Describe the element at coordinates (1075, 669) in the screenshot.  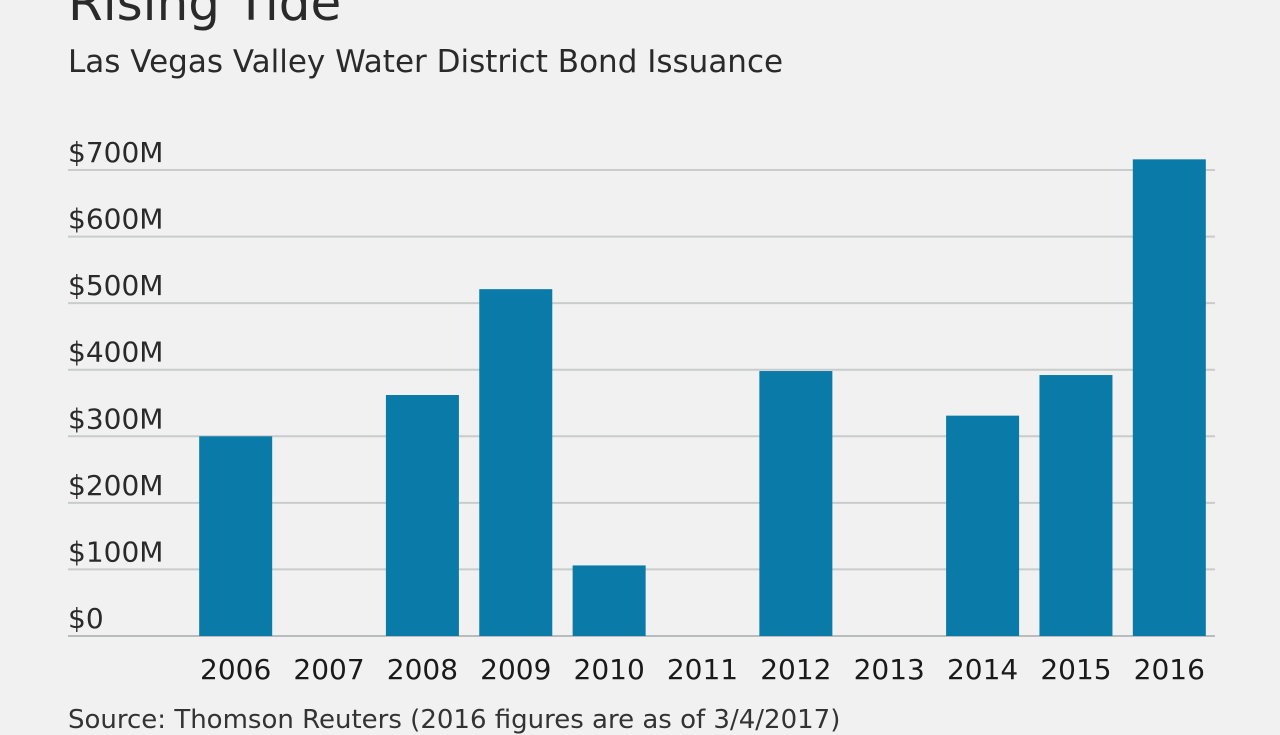
I see `x-tick-label: 2015` at that location.